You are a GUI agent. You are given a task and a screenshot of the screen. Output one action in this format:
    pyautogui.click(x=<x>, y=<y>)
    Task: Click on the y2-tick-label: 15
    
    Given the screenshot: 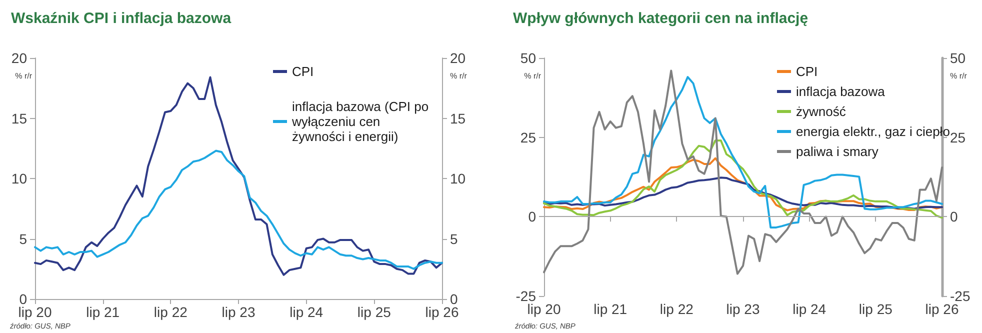 What is the action you would take?
    pyautogui.click(x=458, y=118)
    